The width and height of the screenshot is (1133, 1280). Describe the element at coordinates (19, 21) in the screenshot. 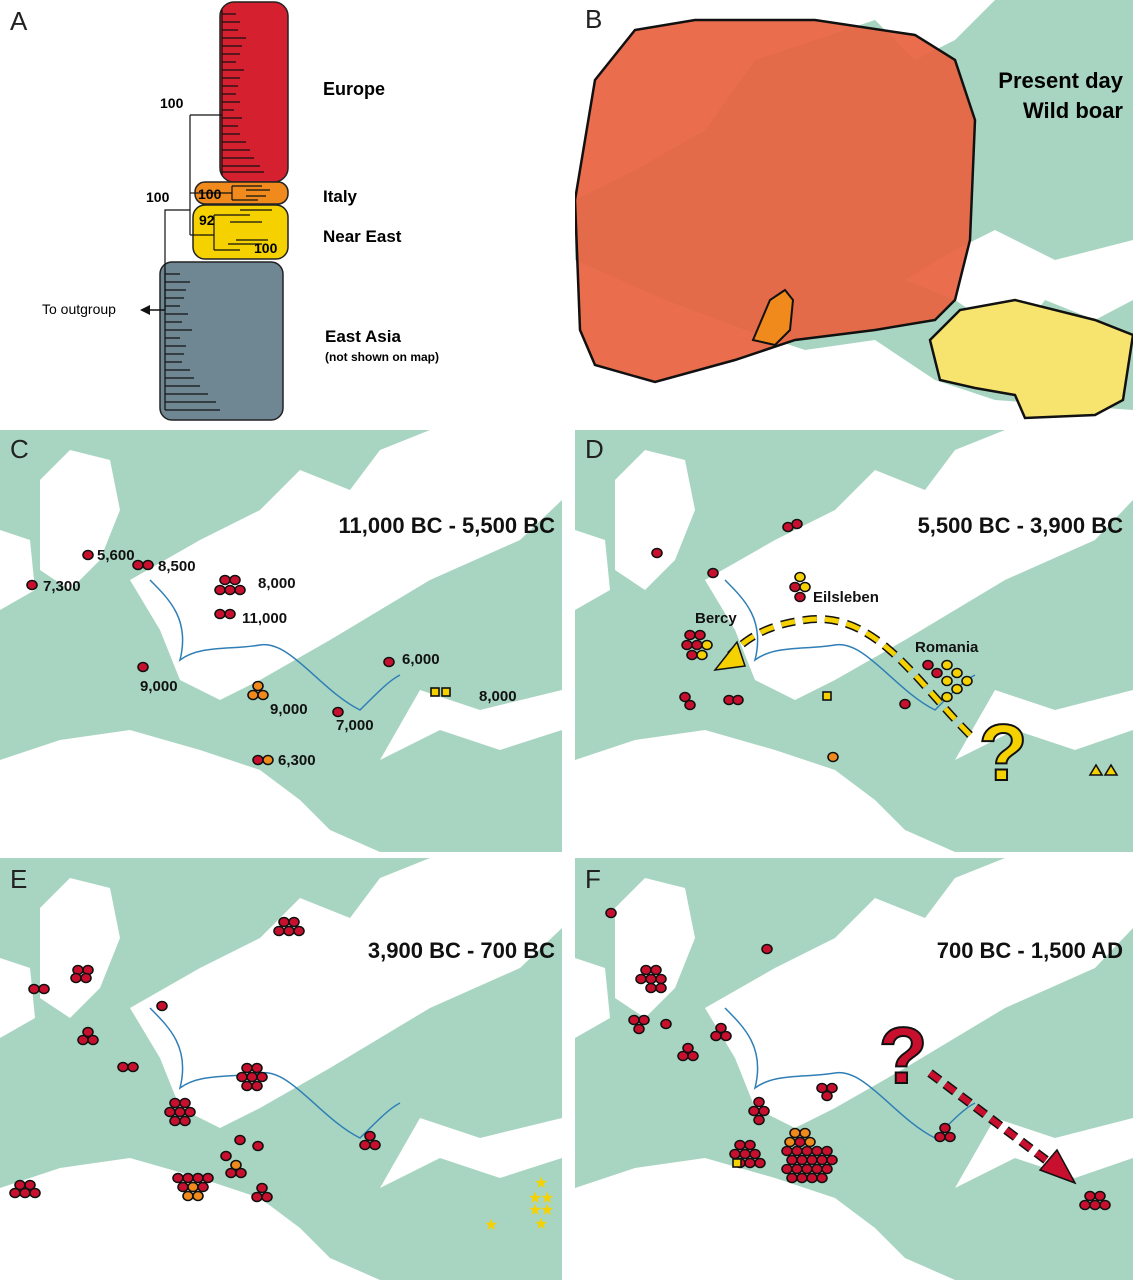

I see `panel-letter: A` at that location.